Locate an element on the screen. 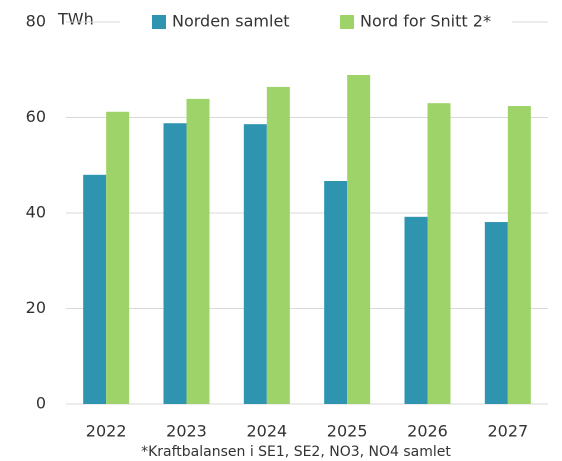  y-axis-label: TWh is located at coordinates (75, 19).